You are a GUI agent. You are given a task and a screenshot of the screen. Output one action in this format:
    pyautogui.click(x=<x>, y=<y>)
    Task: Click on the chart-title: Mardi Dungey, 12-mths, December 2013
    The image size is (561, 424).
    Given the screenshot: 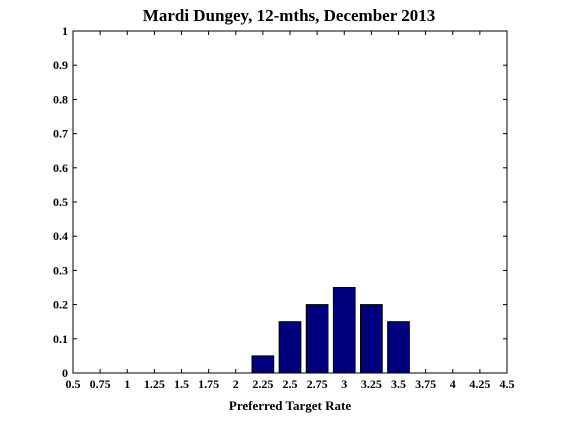 What is the action you would take?
    pyautogui.click(x=289, y=15)
    